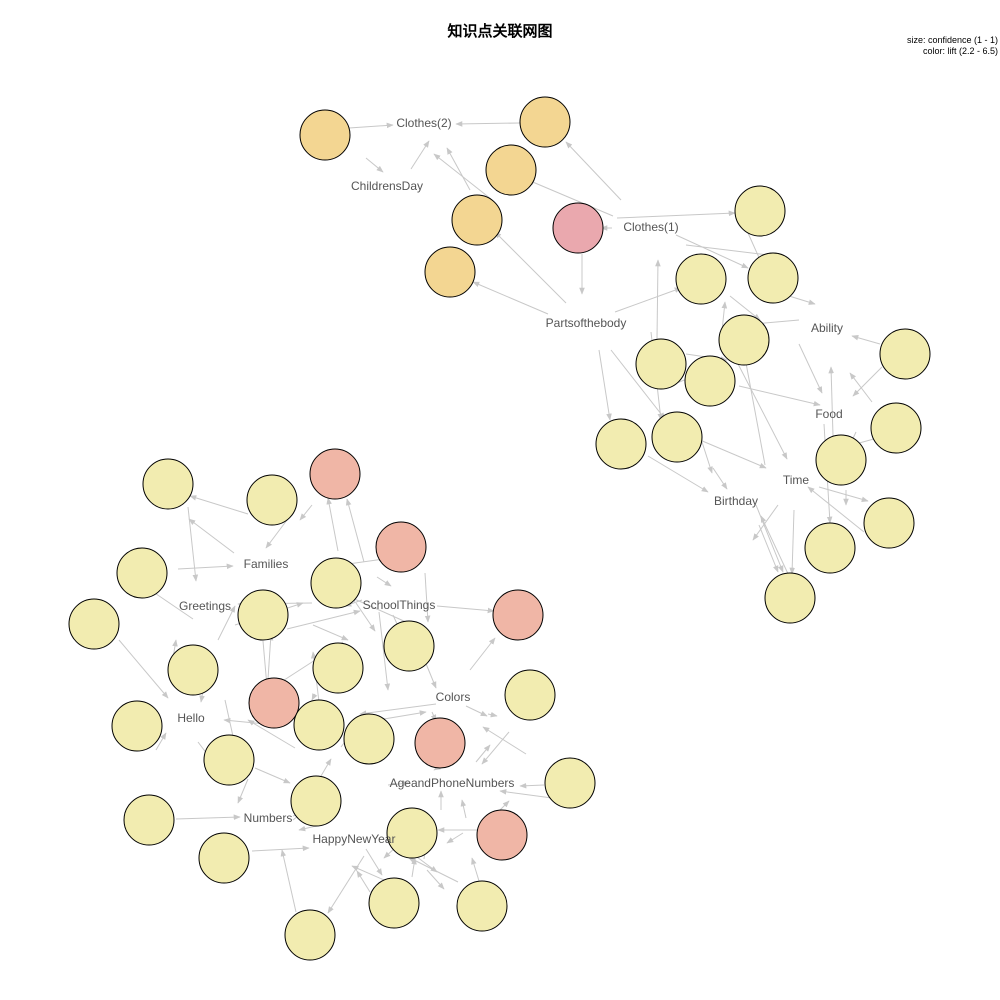 This screenshot has width=1000, height=1000. Describe the element at coordinates (500, 31) in the screenshot. I see `graph-title: 知识点关联网图` at that location.